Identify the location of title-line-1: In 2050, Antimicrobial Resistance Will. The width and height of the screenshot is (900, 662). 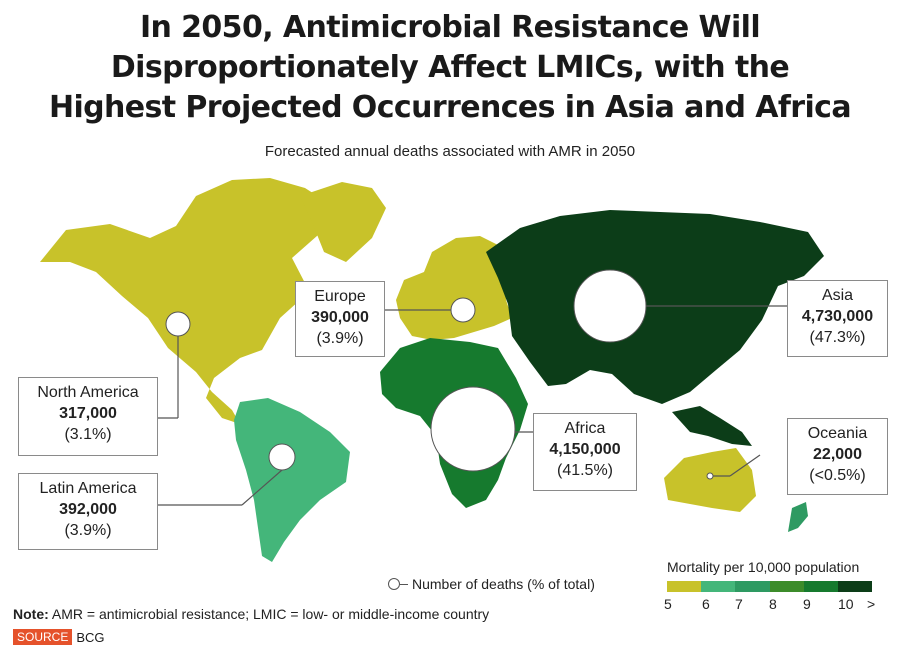
(450, 27).